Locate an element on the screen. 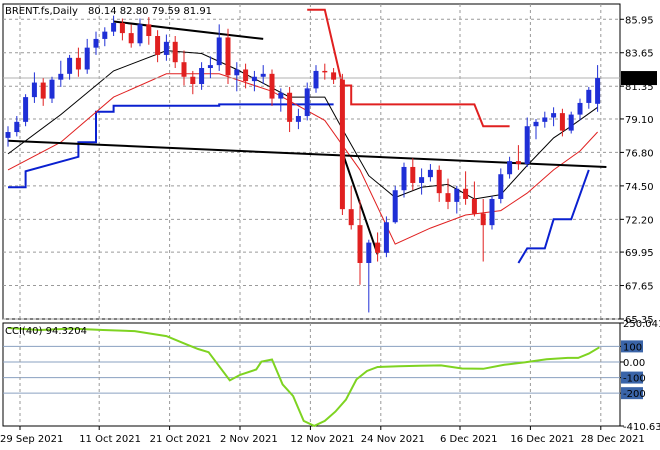 The height and width of the screenshot is (450, 660). trend-line is located at coordinates (307, 153).